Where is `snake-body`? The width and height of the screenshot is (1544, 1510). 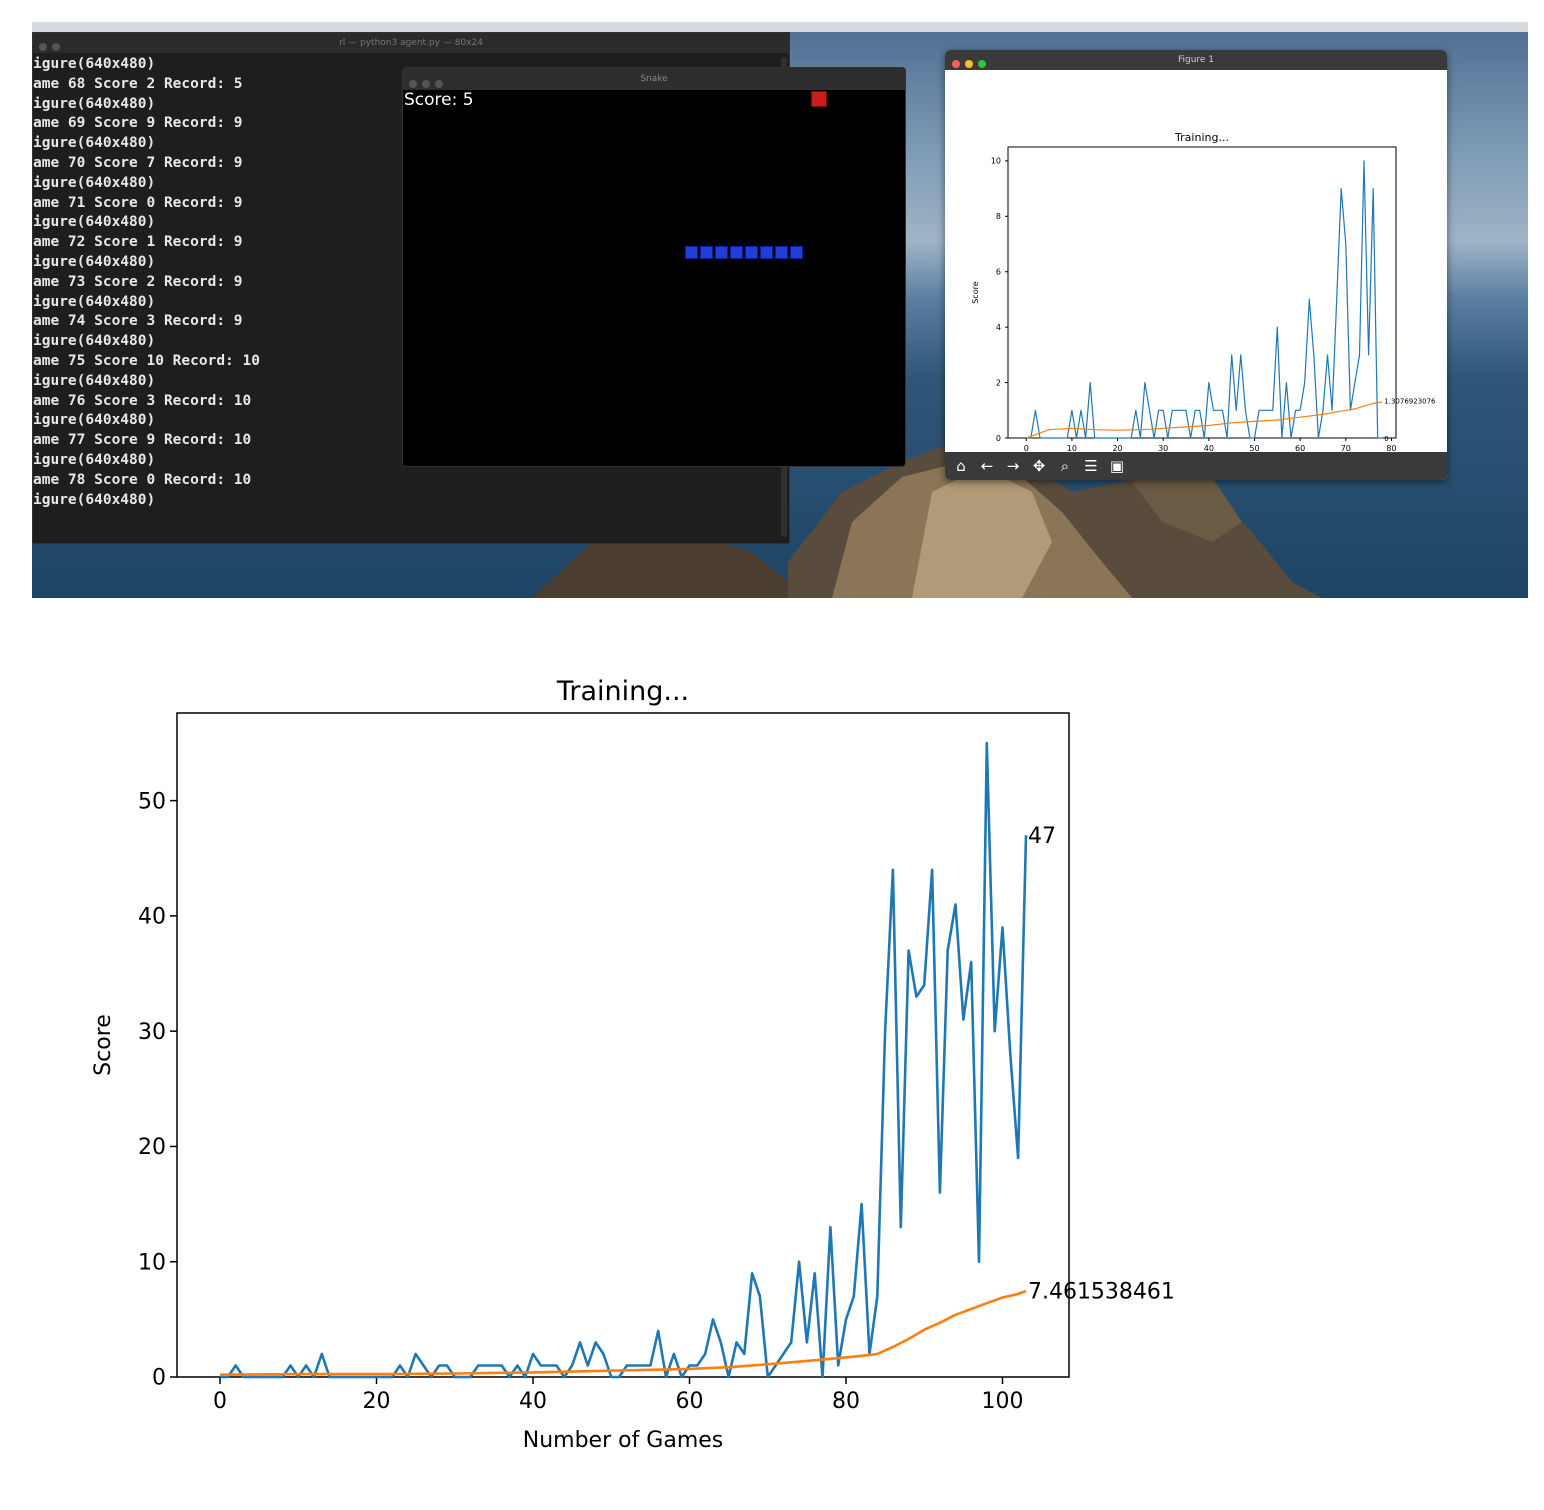
snake-body is located at coordinates (745, 253).